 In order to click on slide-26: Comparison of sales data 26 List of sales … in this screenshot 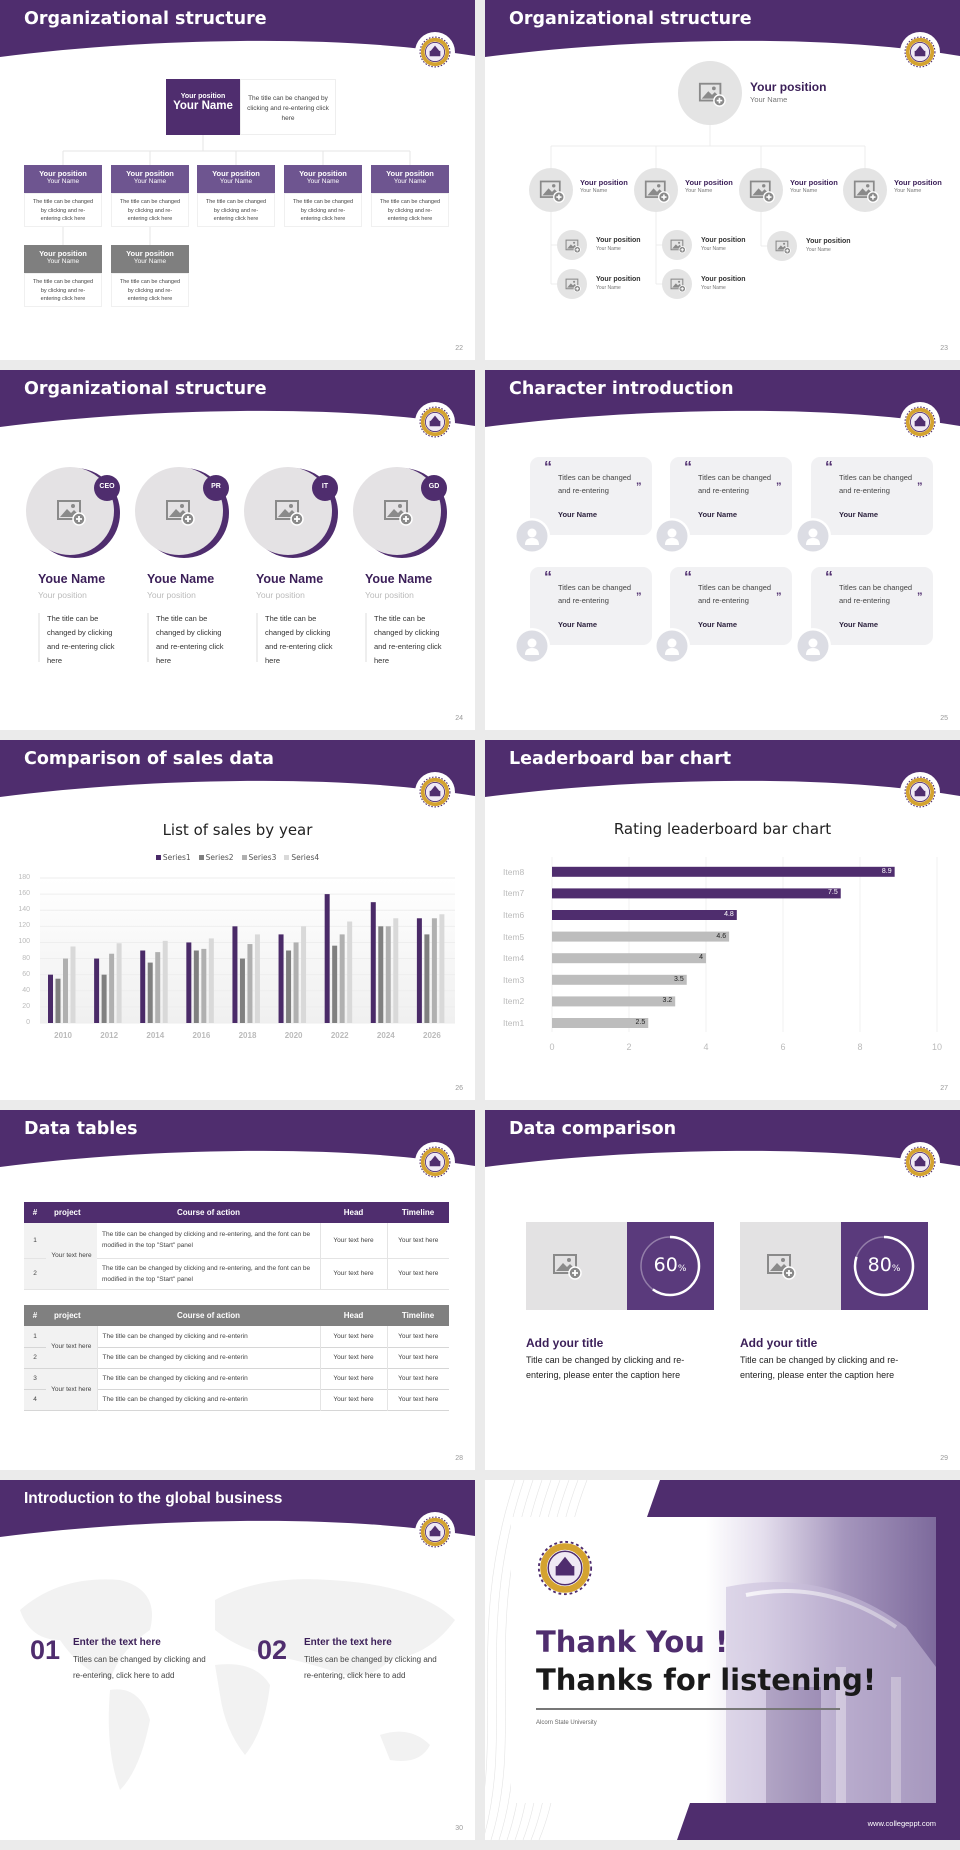, I will do `click(237, 920)`.